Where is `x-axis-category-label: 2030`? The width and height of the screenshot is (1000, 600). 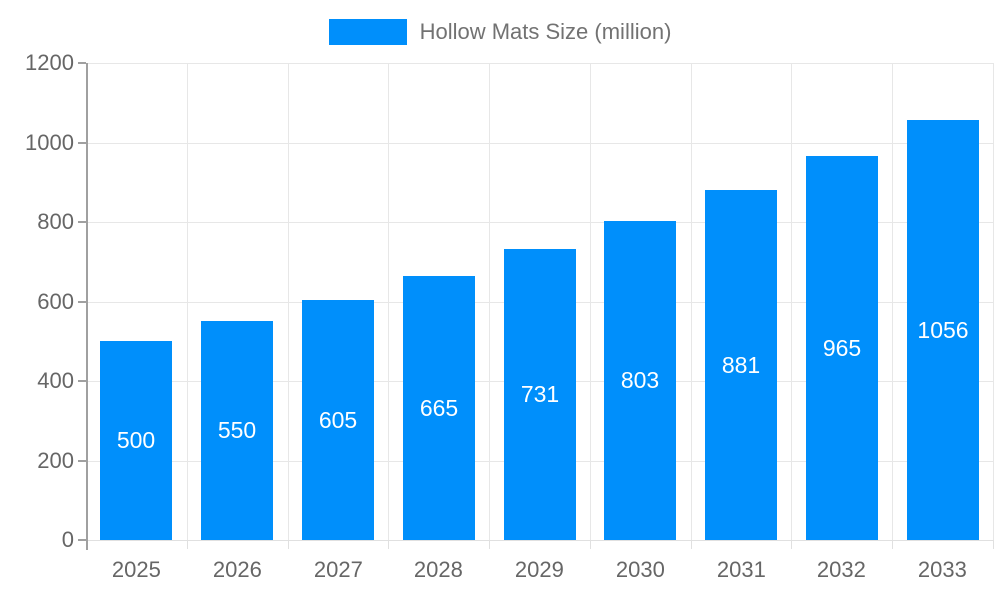 x-axis-category-label: 2030 is located at coordinates (640, 569).